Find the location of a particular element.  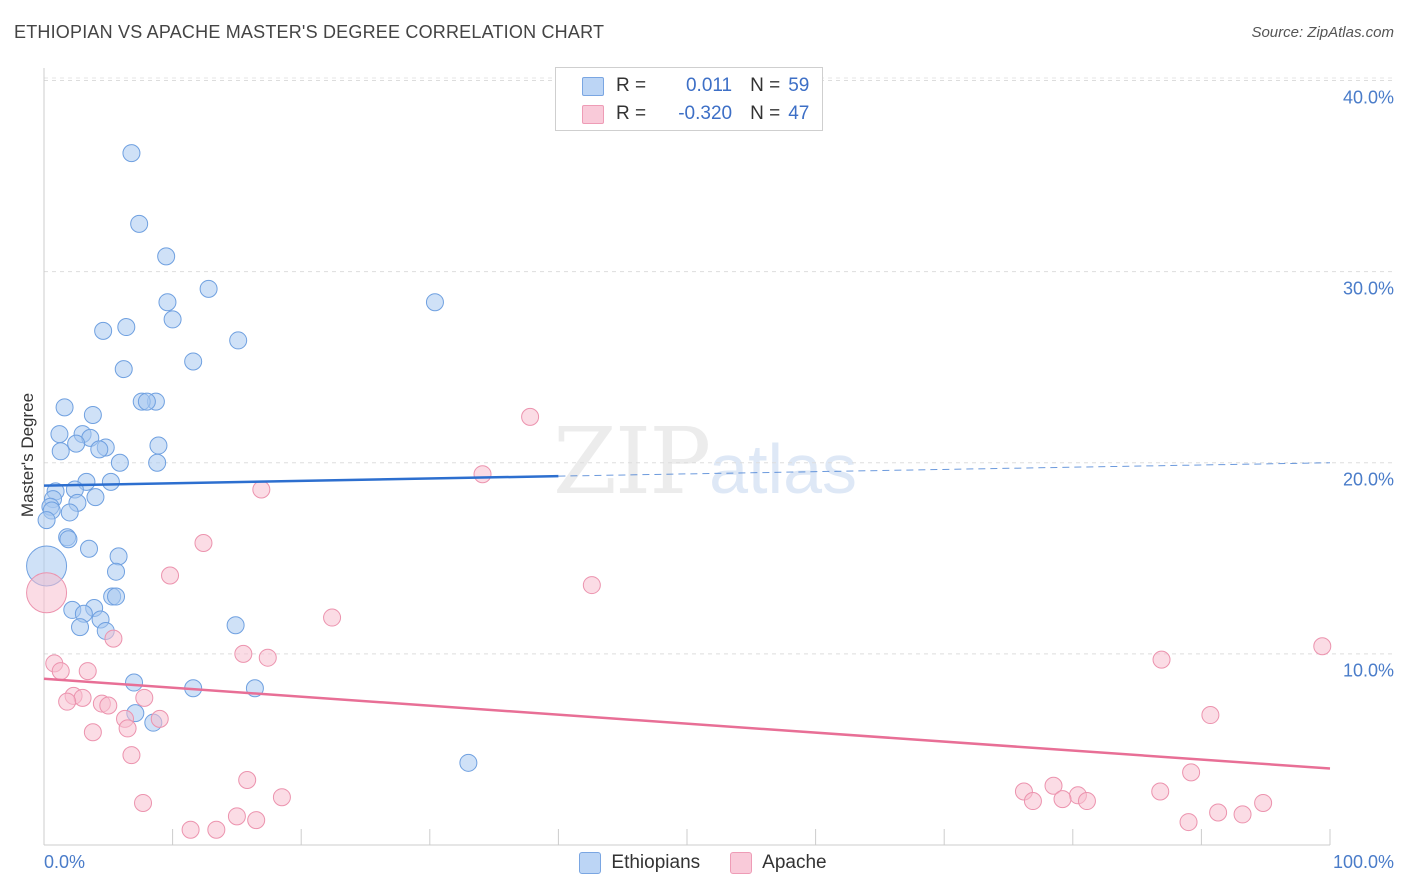

watermark-zip: ZIP is located at coordinates (632, 461).